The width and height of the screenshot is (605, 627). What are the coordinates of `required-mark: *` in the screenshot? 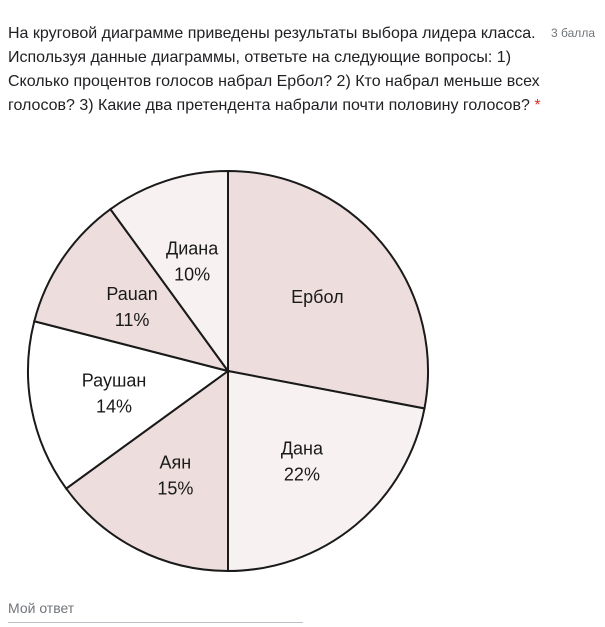 It's located at (537, 105).